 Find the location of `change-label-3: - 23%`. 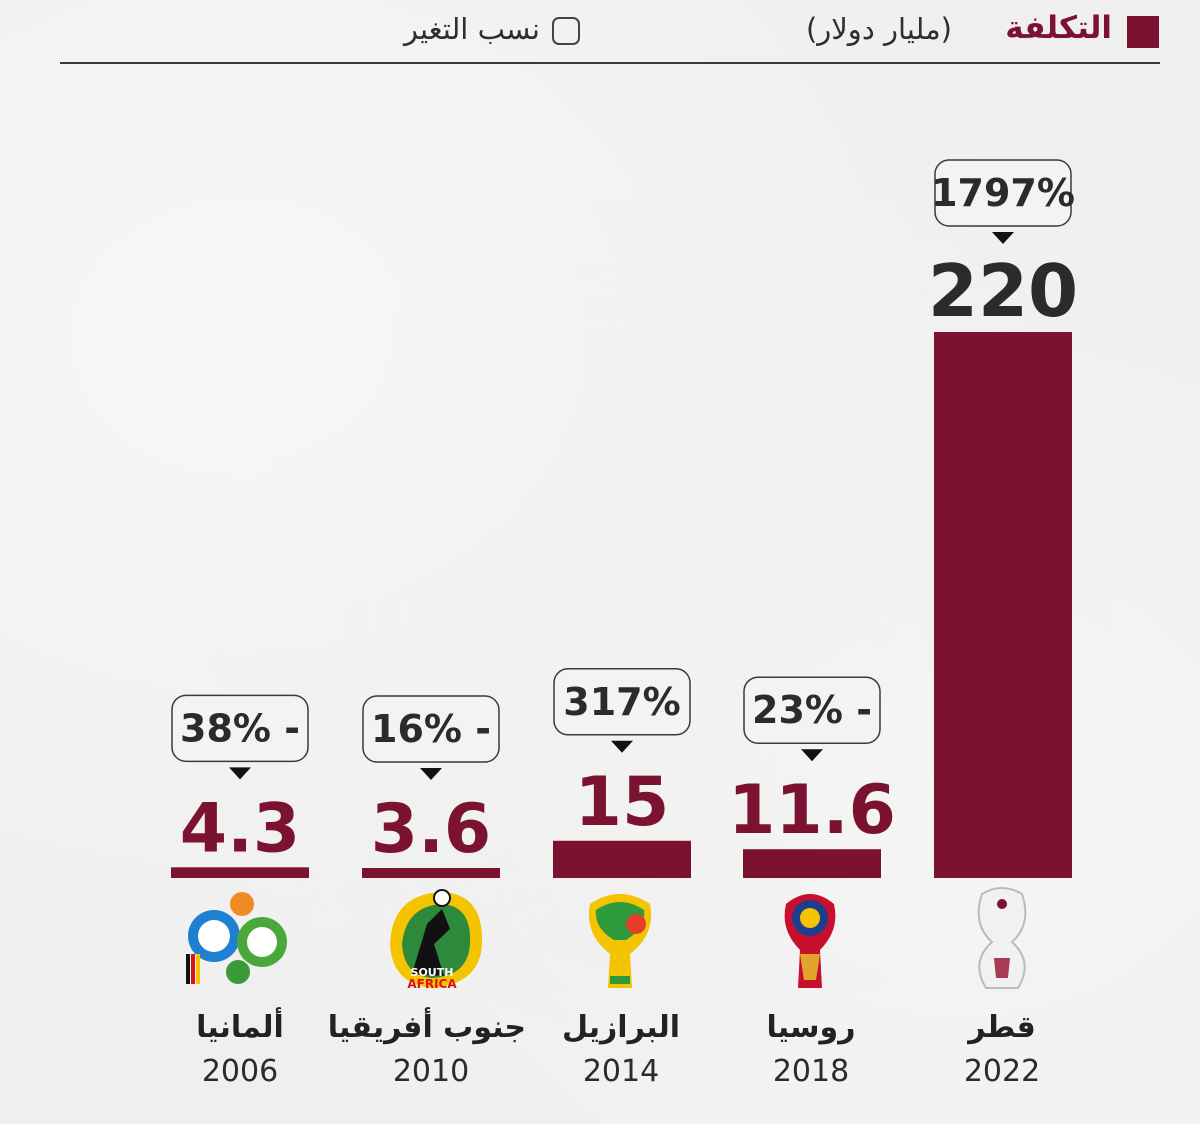

change-label-3: - 23% is located at coordinates (812, 710).